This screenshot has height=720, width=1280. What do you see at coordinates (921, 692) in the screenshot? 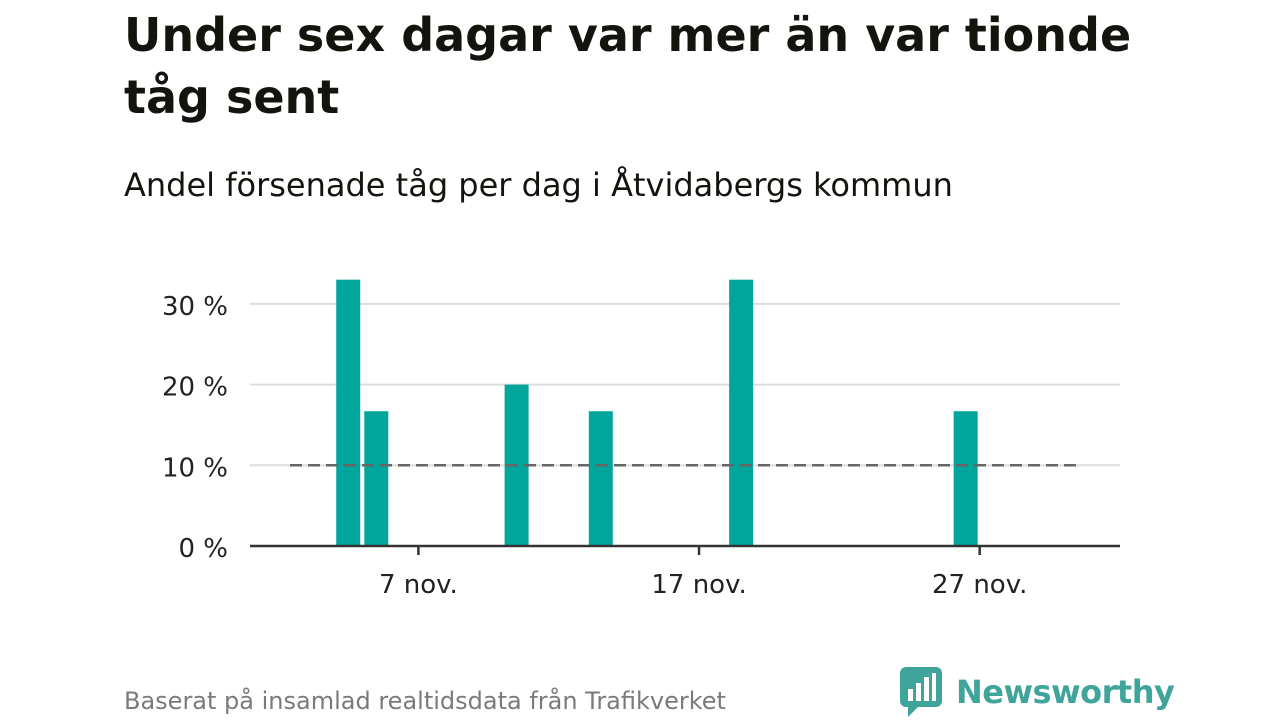
I see `bar-chart-speech-bubble-icon` at bounding box center [921, 692].